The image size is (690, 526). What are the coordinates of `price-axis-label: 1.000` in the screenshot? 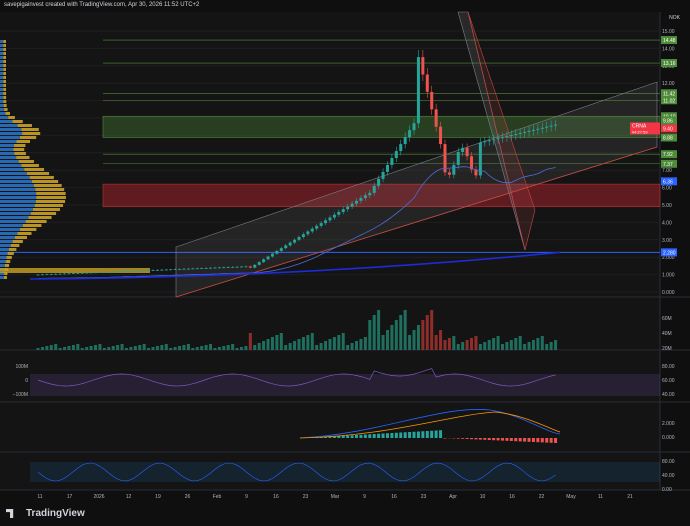 It's located at (668, 276).